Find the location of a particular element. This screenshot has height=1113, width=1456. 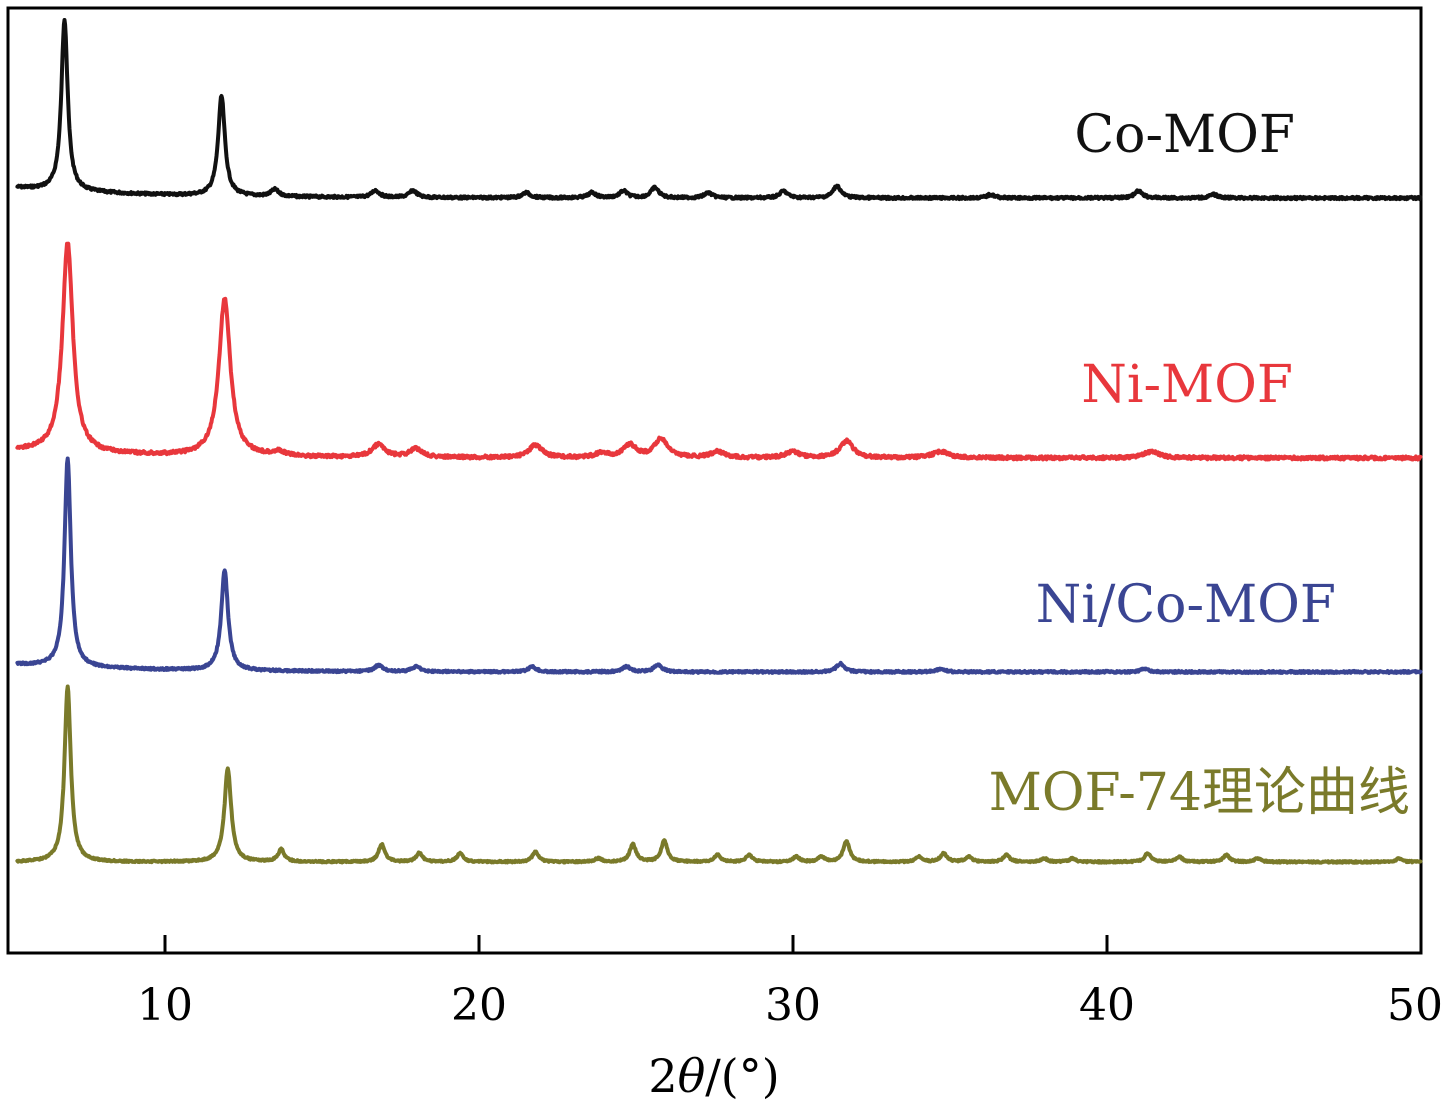

x-axis-title: 2θ/(°) is located at coordinates (713, 1076).